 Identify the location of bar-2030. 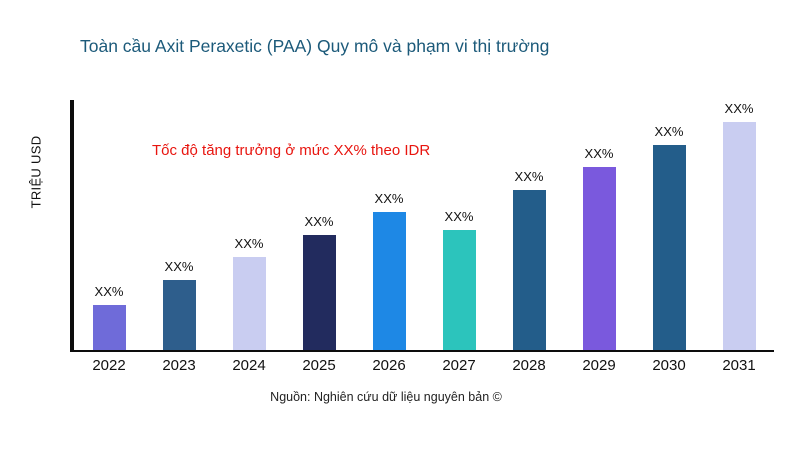
(669, 247).